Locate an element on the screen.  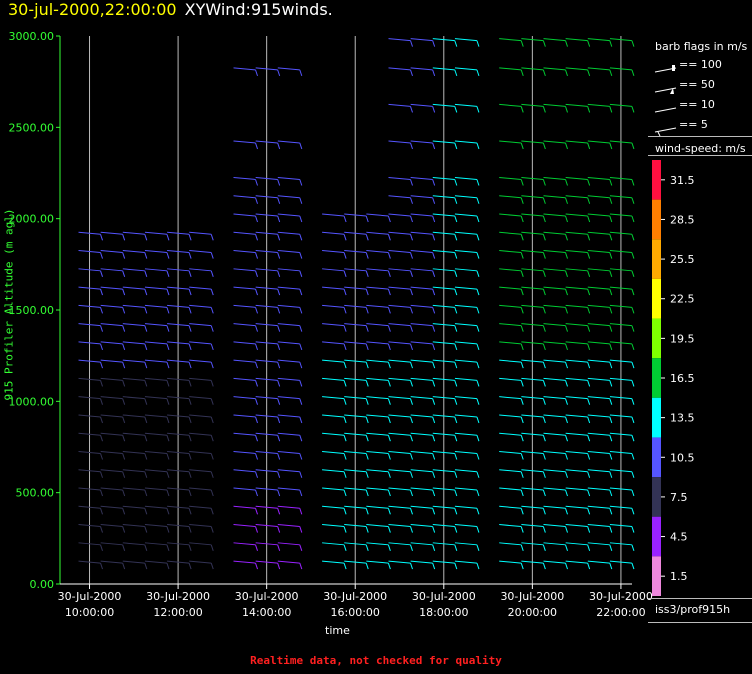
x-tick-date: 30-Jul-2000 is located at coordinates (355, 596).